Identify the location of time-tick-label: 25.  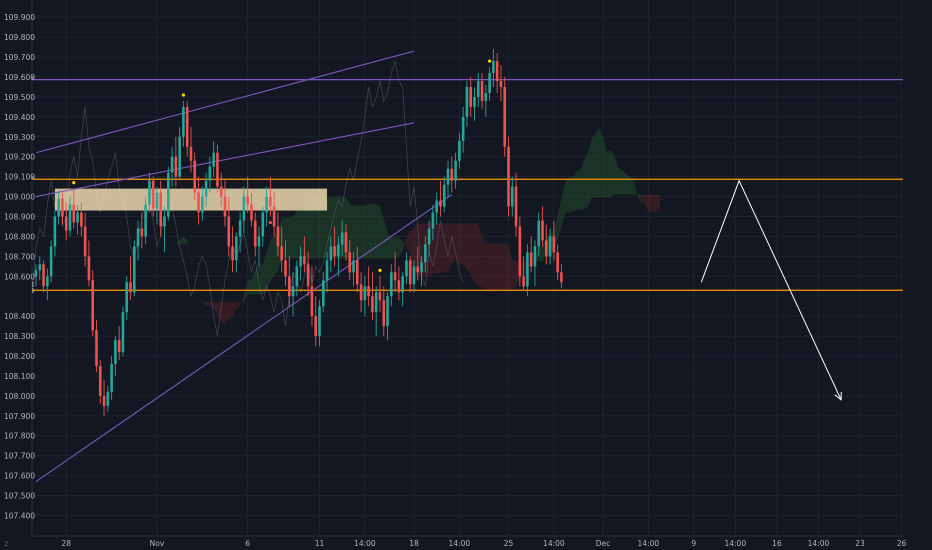
(509, 543).